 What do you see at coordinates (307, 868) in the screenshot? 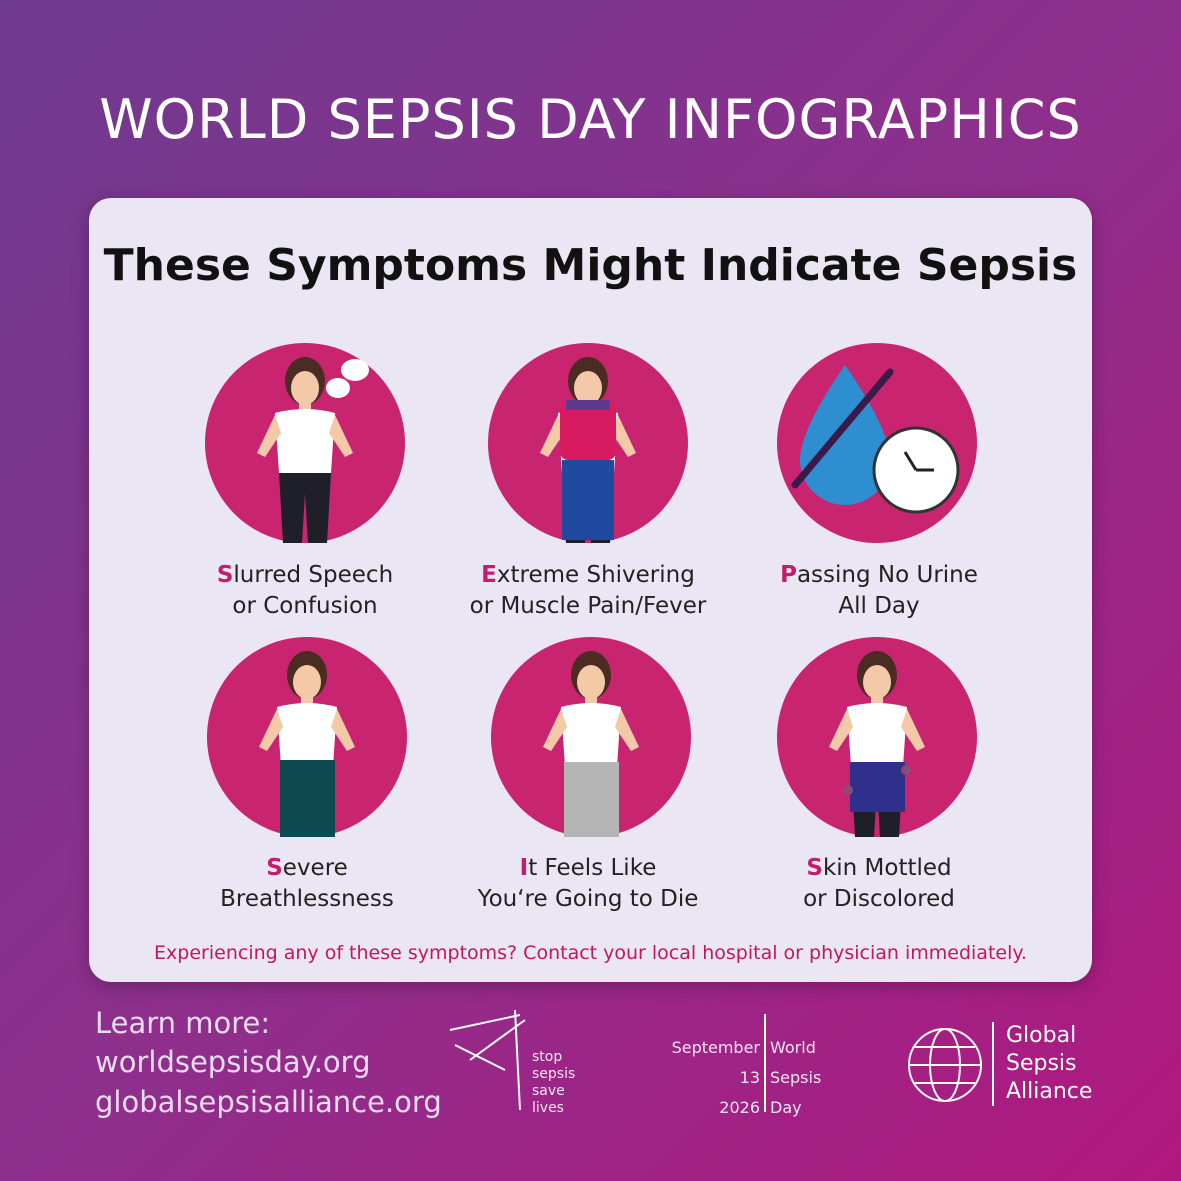
I see `symptom-line: Severe` at bounding box center [307, 868].